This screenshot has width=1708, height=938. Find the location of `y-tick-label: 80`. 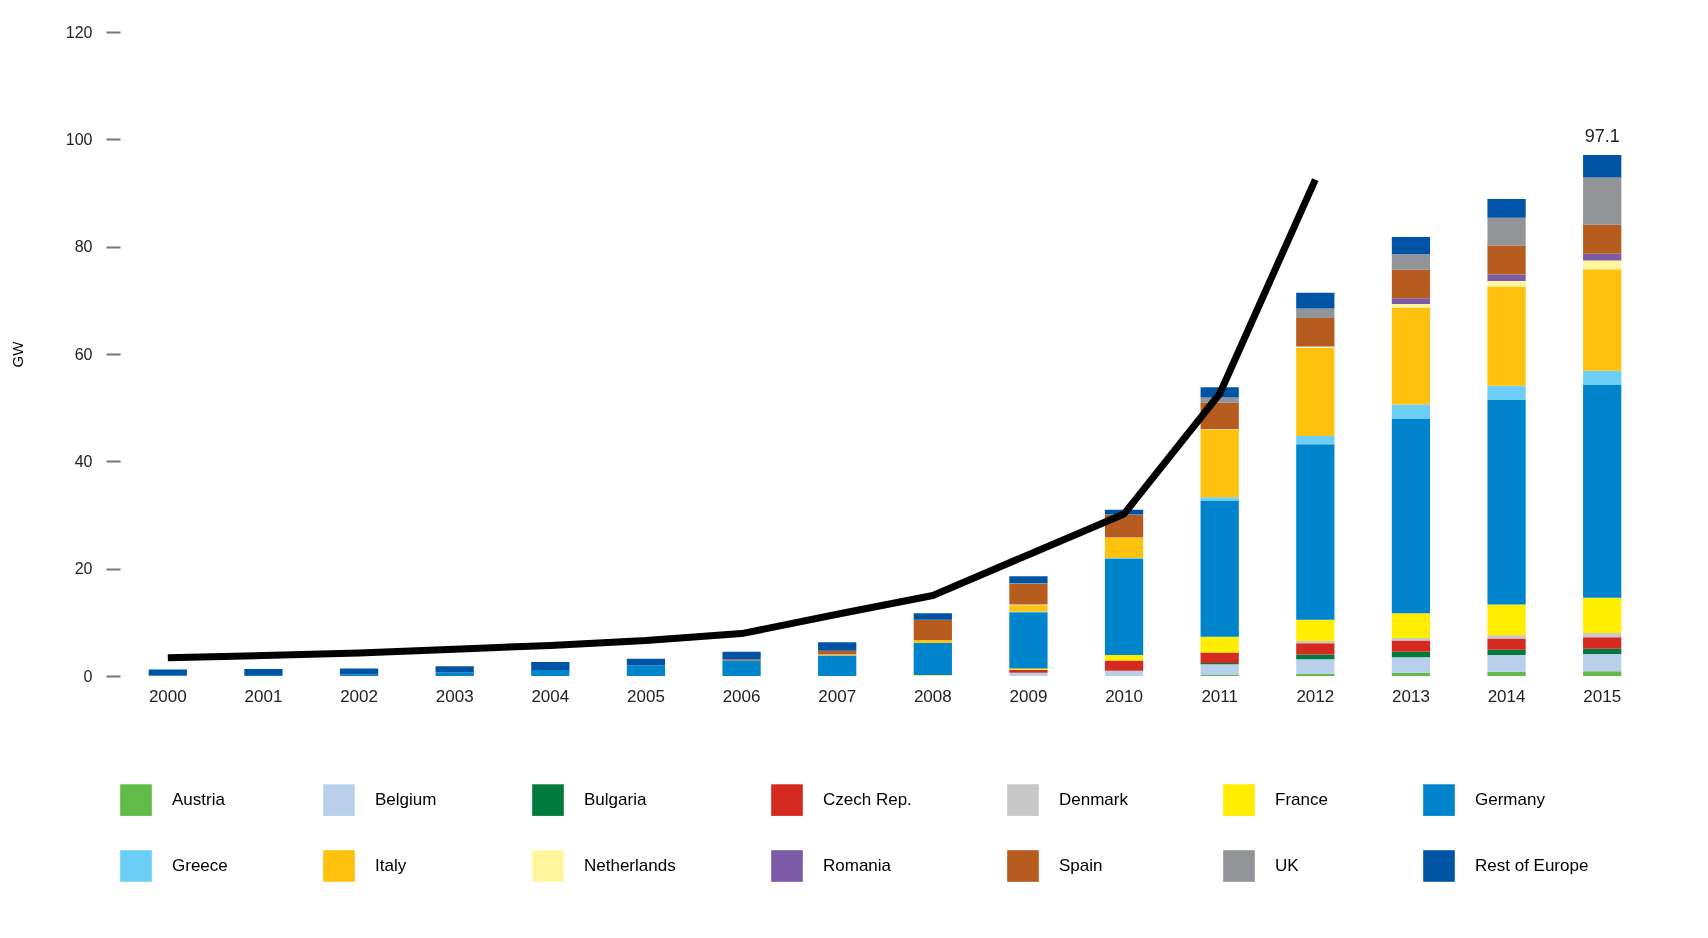

y-tick-label: 80 is located at coordinates (83, 247).